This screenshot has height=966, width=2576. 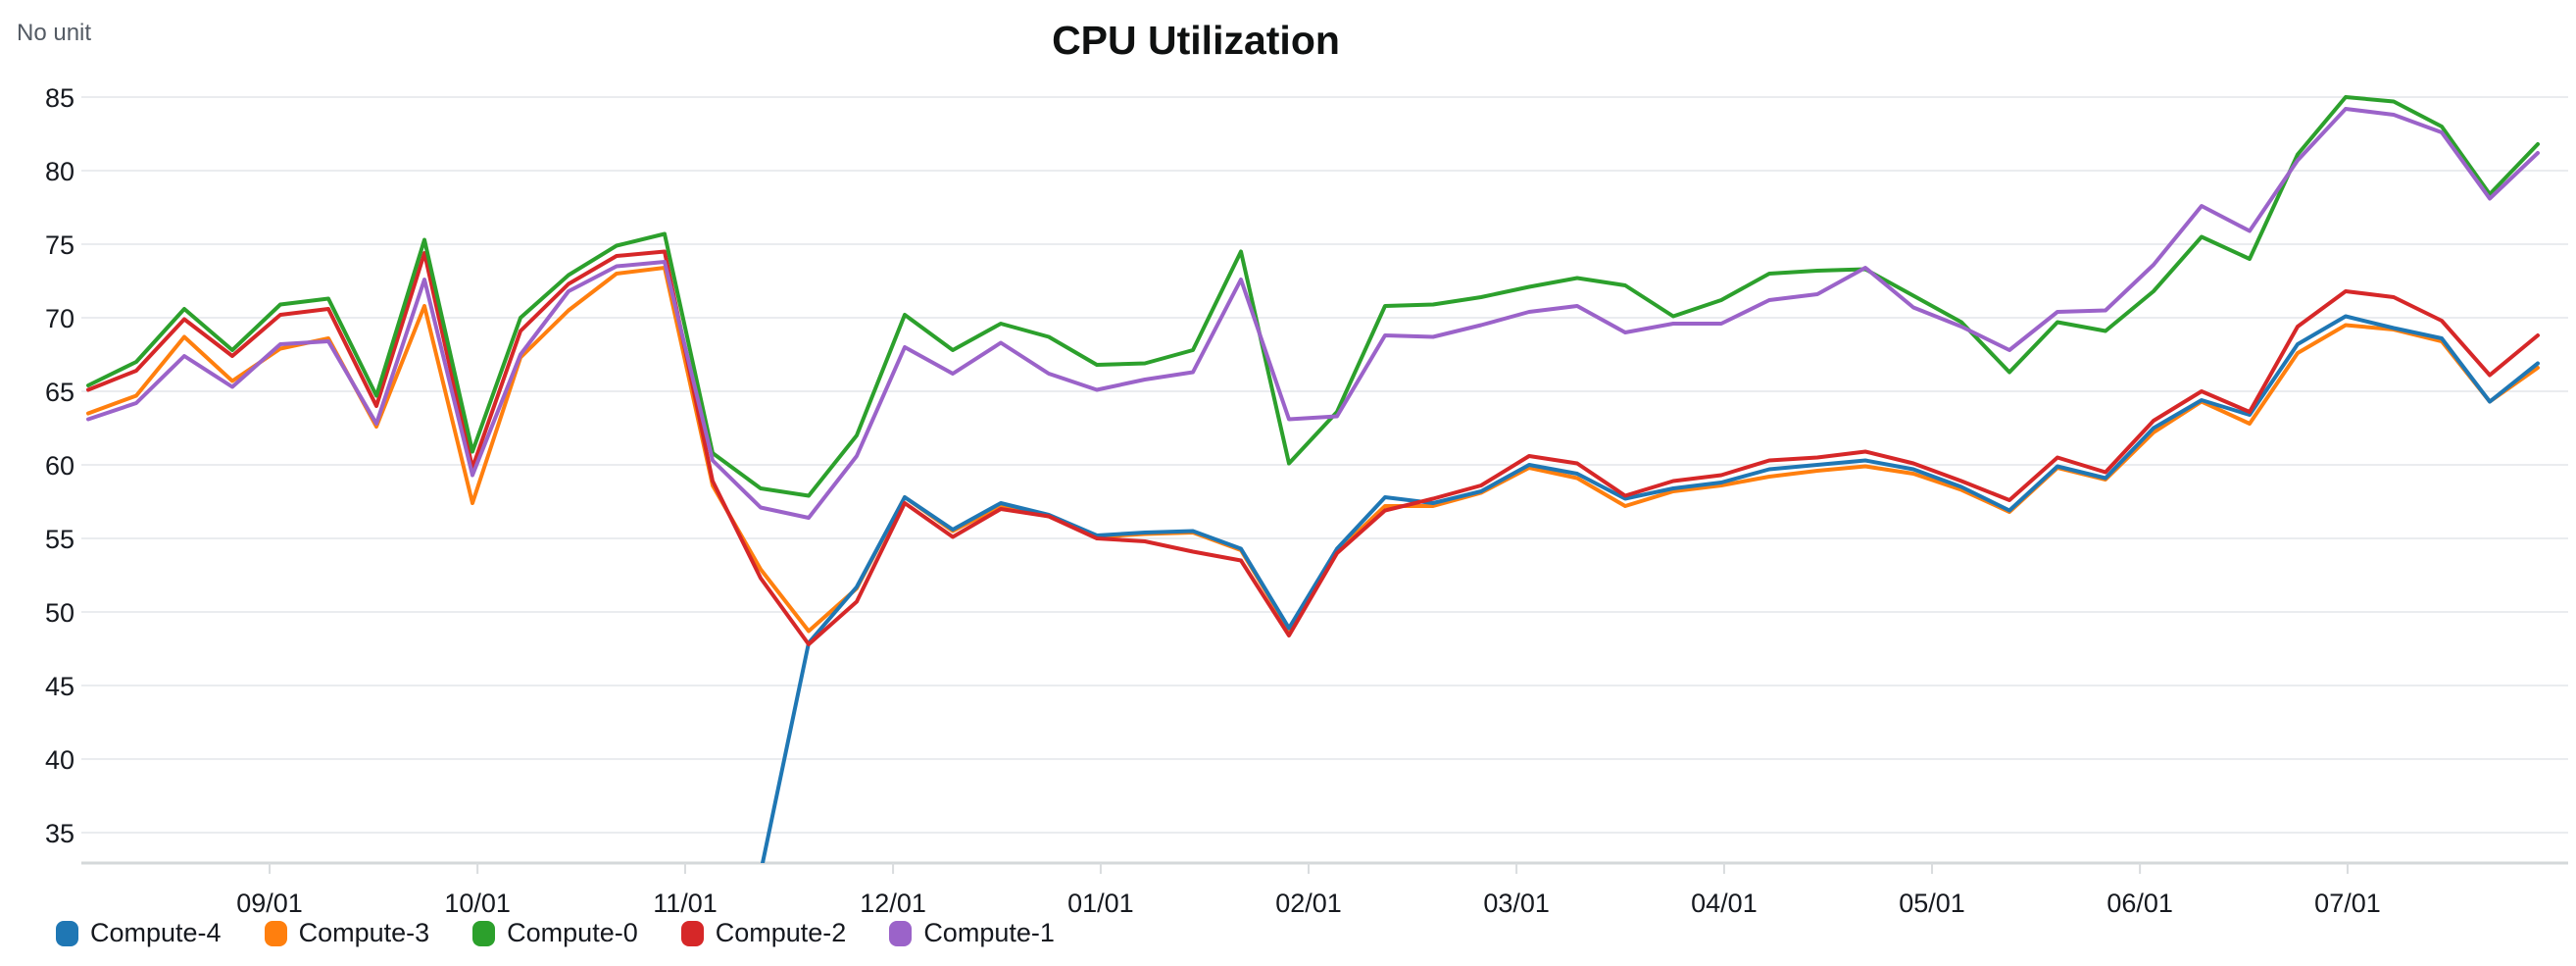 I want to click on x-tick-label: 02/01, so click(x=1308, y=903).